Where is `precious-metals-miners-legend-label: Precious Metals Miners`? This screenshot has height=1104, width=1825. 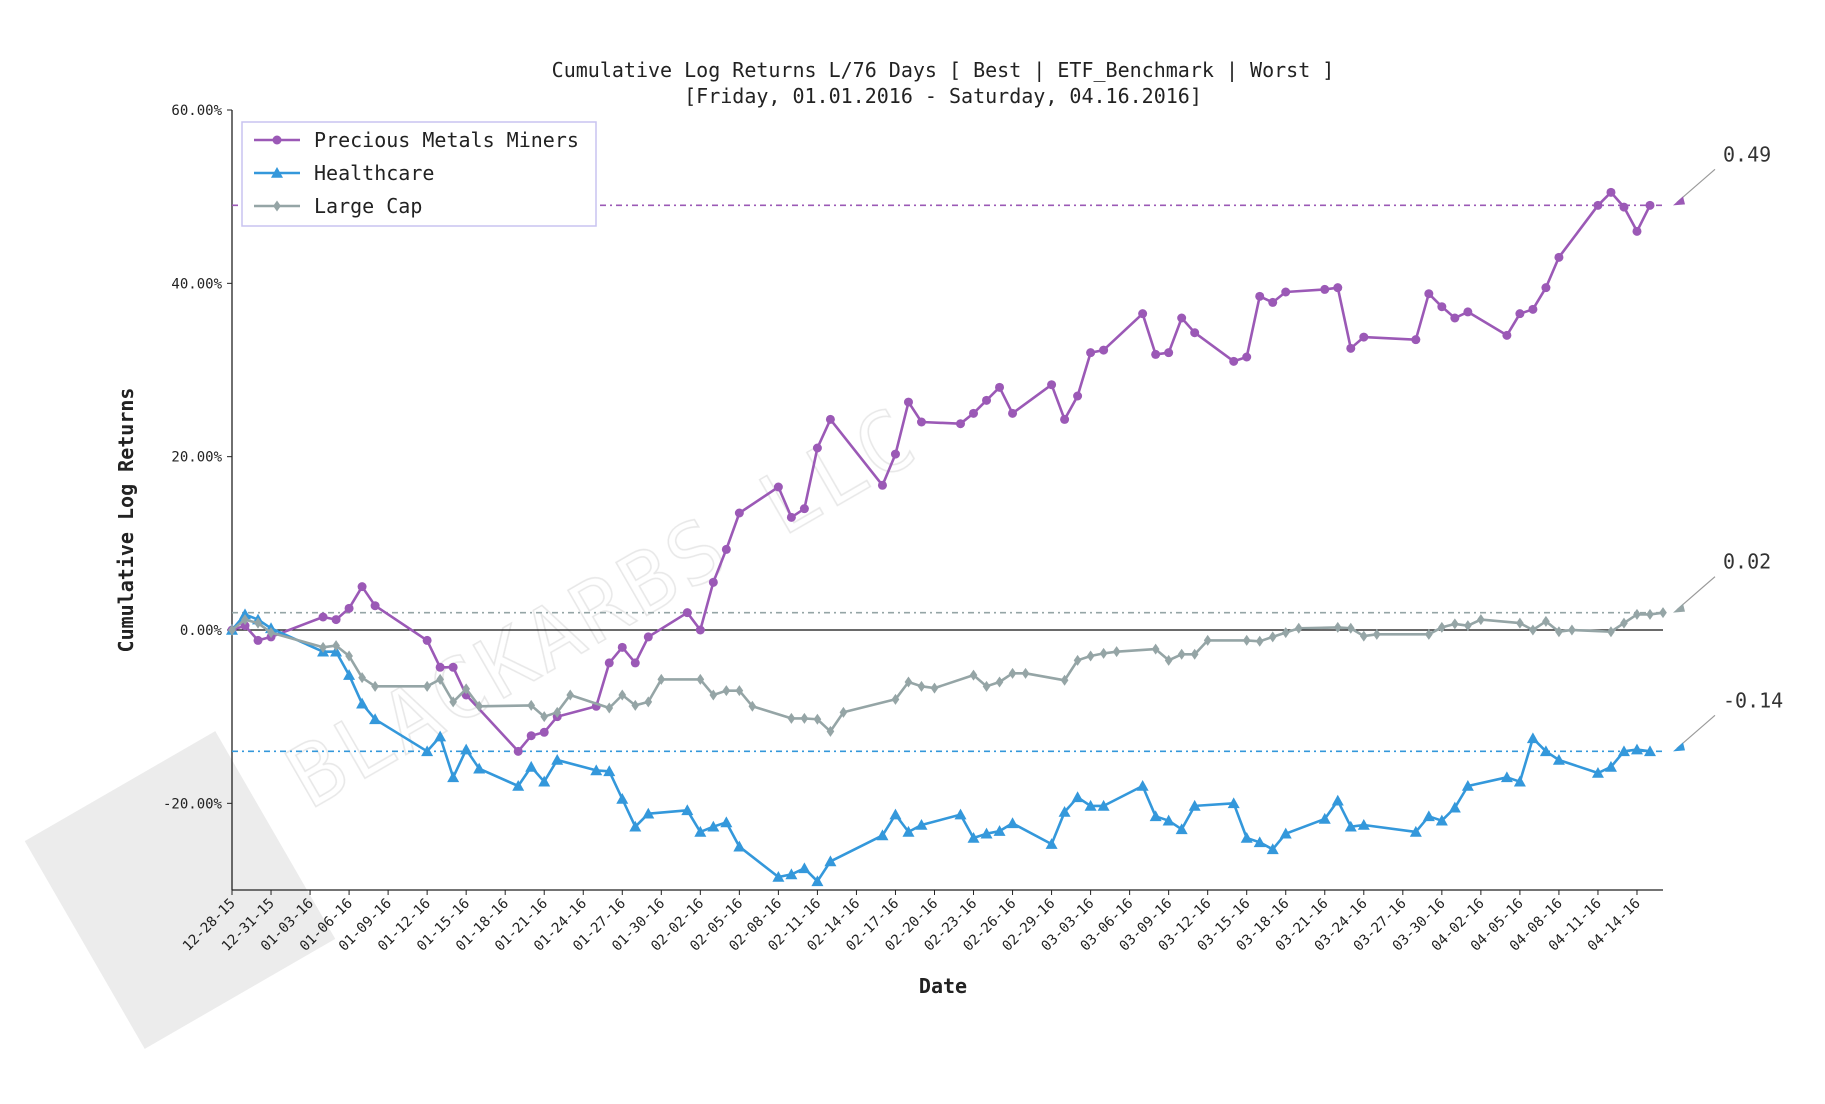
precious-metals-miners-legend-label: Precious Metals Miners is located at coordinates (446, 140).